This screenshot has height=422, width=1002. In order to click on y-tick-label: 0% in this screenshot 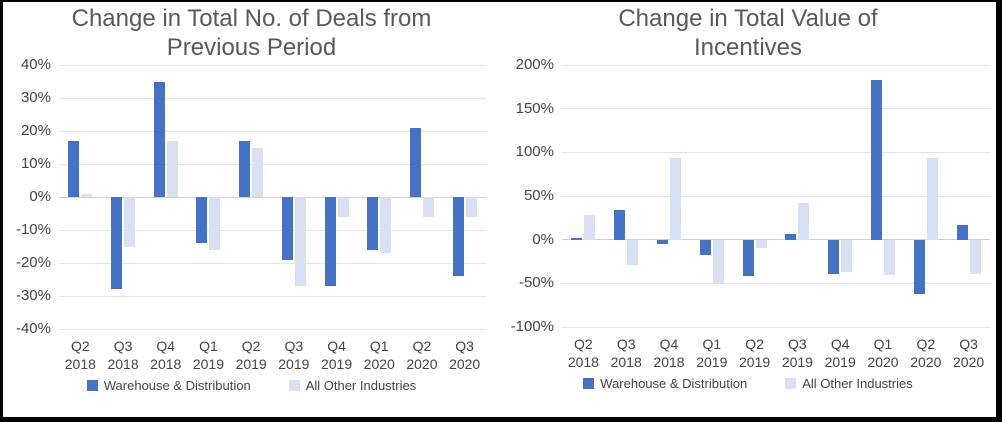, I will do `click(543, 239)`.